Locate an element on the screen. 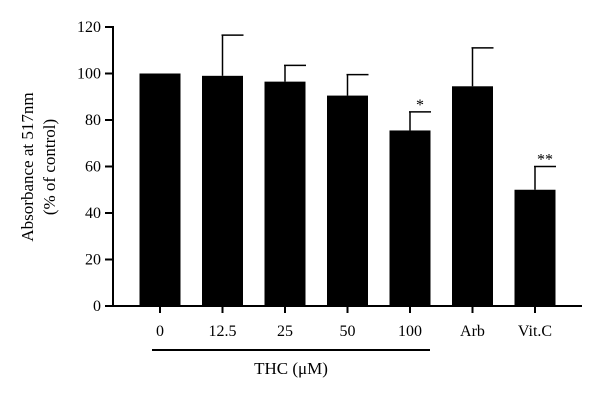 This screenshot has width=600, height=400. x-tick-label-100: 100 is located at coordinates (410, 331).